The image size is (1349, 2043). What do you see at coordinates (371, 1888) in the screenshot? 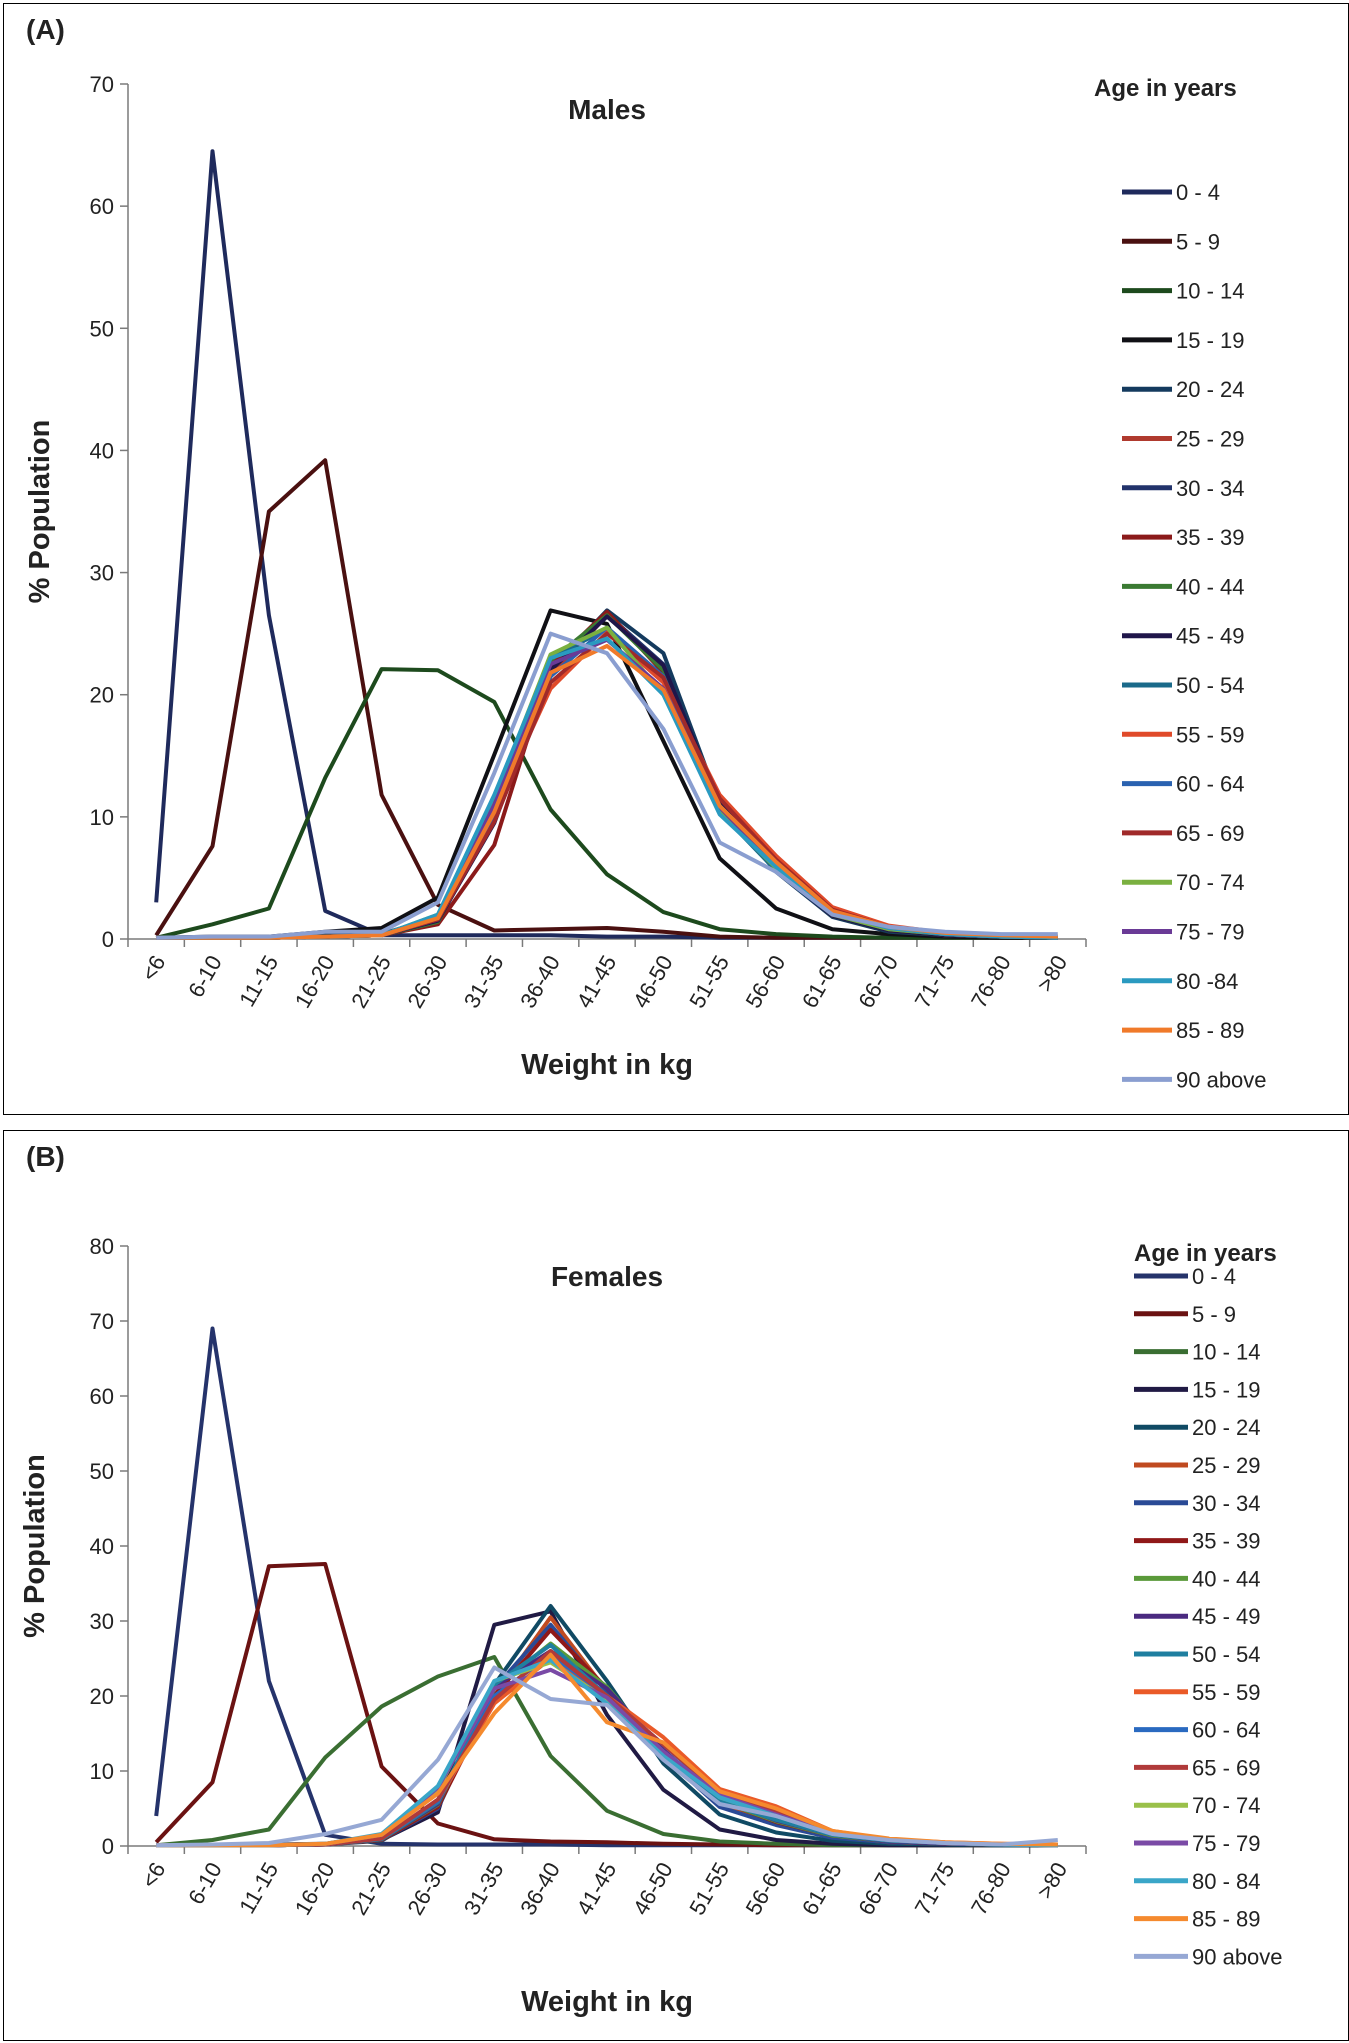
I see `females-x-tick-label: 21-25` at bounding box center [371, 1888].